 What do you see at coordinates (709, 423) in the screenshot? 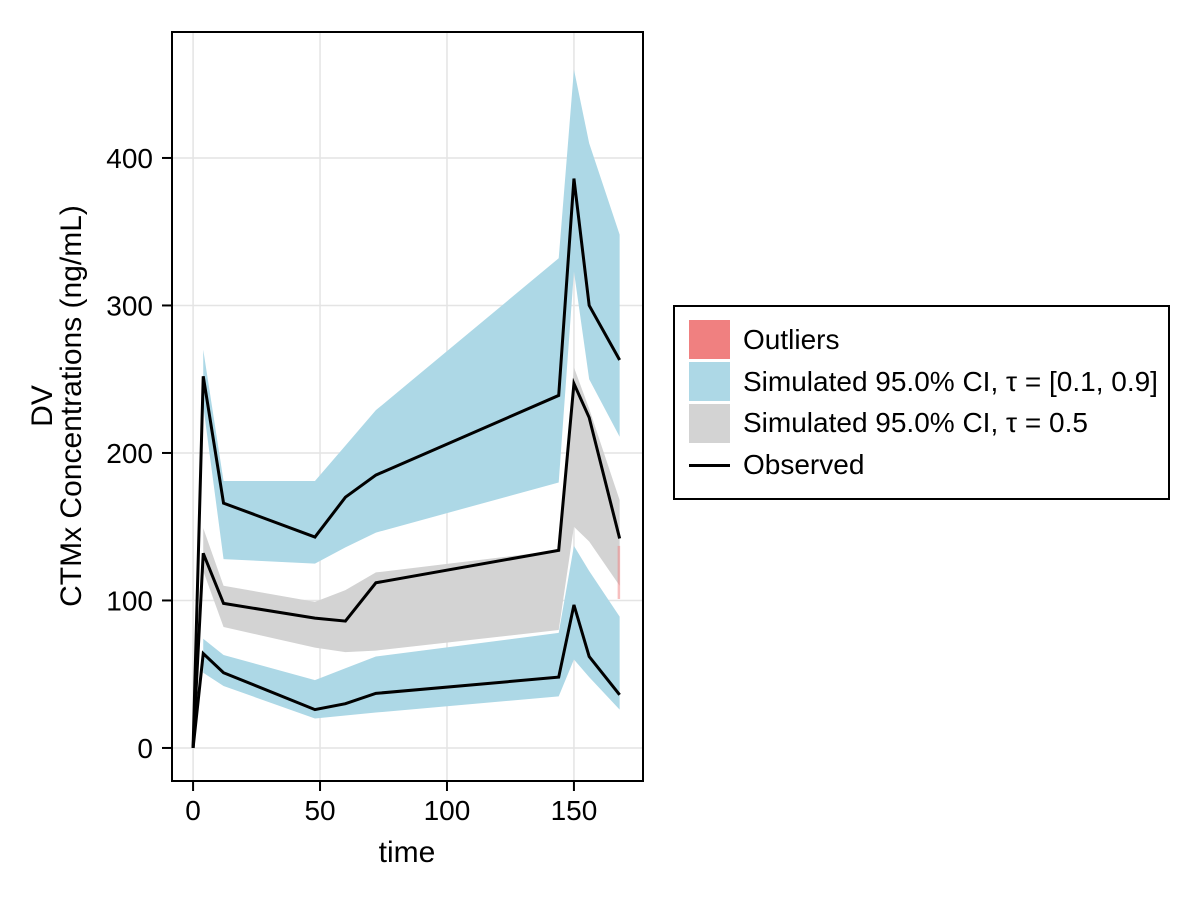
I see `sim-ci-median-swatch-icon` at bounding box center [709, 423].